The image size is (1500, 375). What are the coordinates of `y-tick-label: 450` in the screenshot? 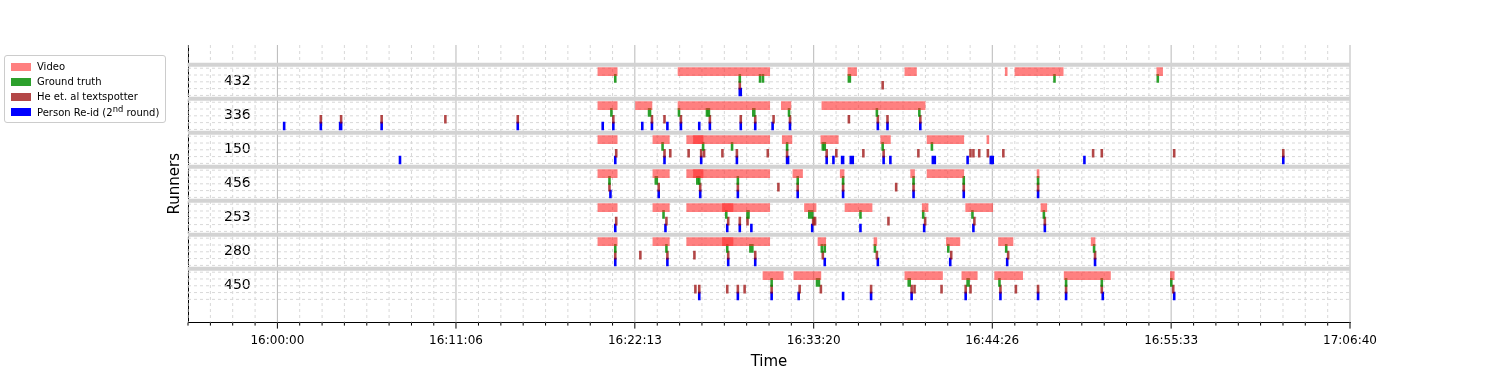 It's located at (237, 284).